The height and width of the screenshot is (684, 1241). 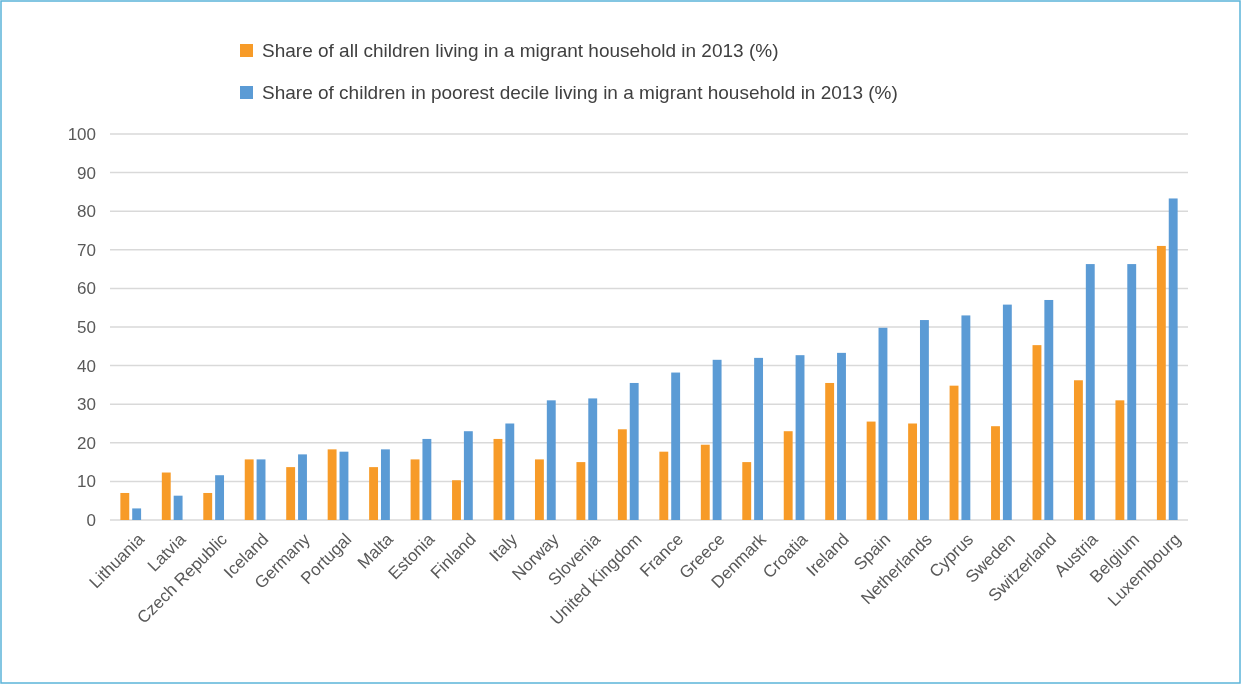 I want to click on legend-label: Share of children in poorest decile living in a migrant household in 2013 (%), so click(x=580, y=92).